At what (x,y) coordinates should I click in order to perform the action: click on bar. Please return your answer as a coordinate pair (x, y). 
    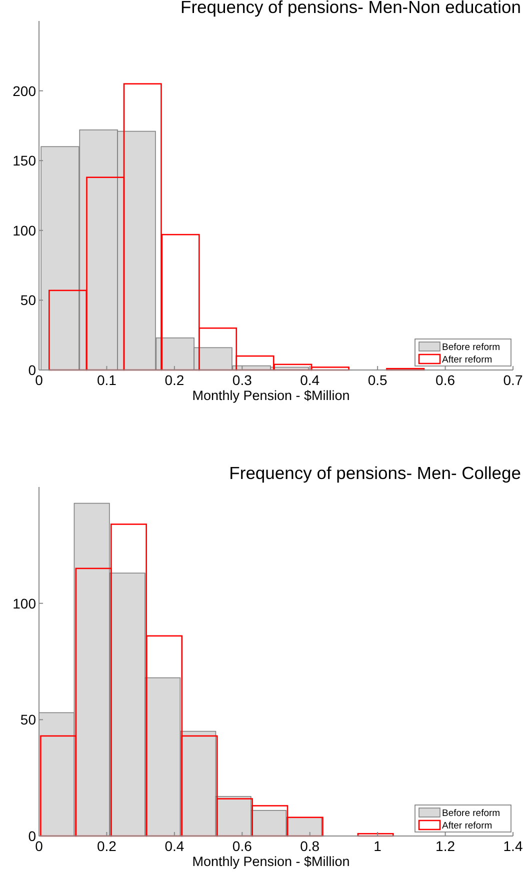
    Looking at the image, I should click on (405, 369).